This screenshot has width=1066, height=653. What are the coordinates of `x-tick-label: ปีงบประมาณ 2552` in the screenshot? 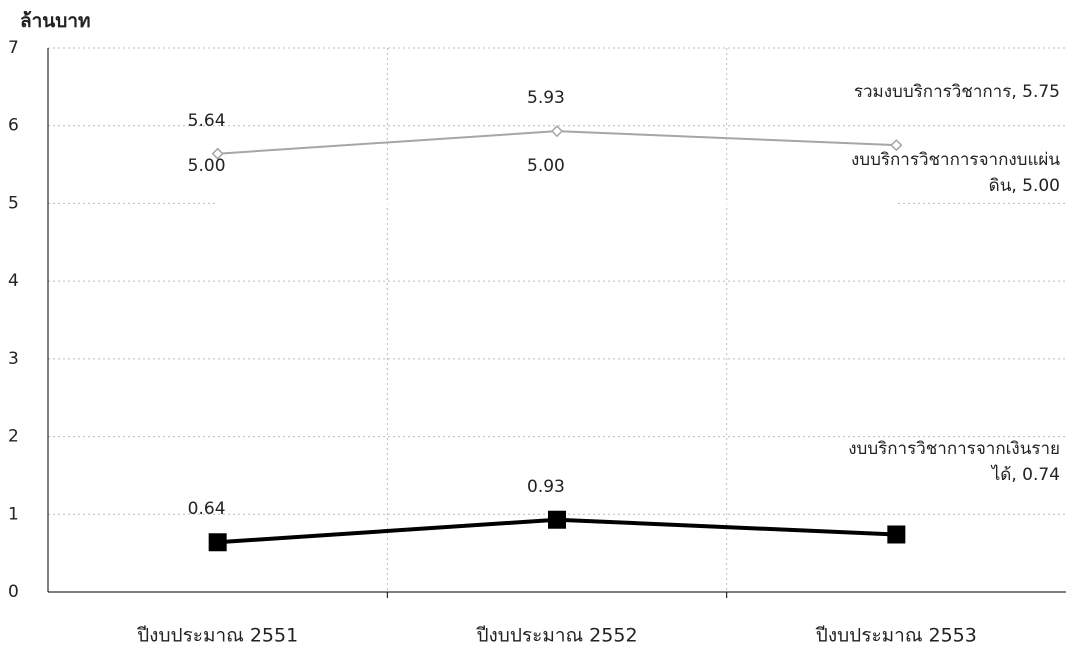 It's located at (557, 636).